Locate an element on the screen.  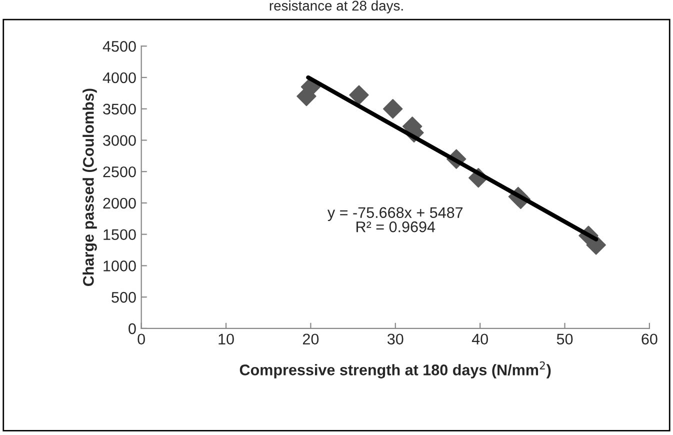
y-tick-label: 3000 is located at coordinates (119, 140).